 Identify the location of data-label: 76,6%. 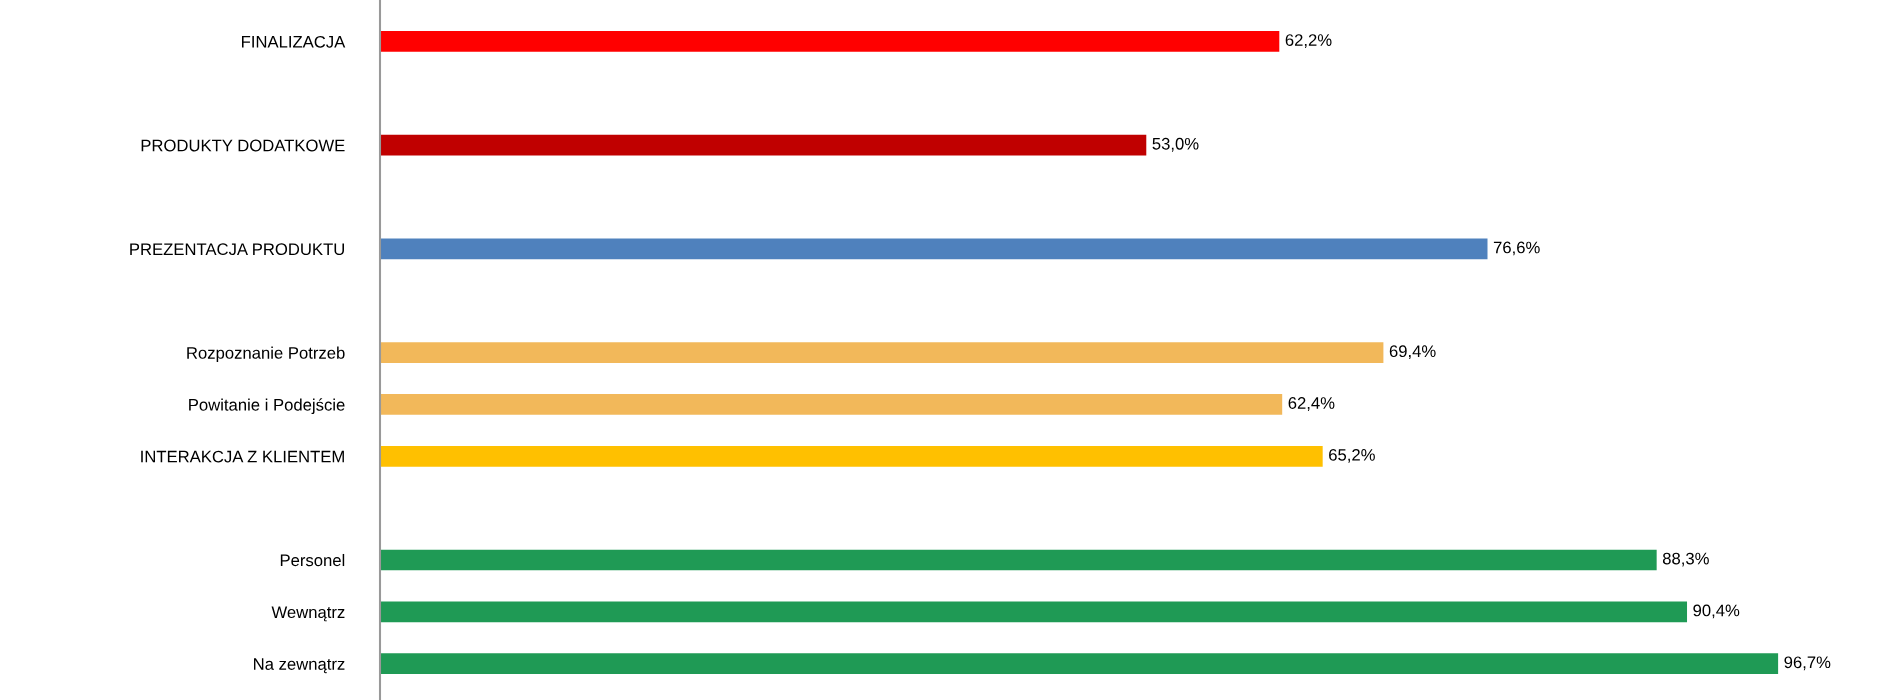
(1516, 248).